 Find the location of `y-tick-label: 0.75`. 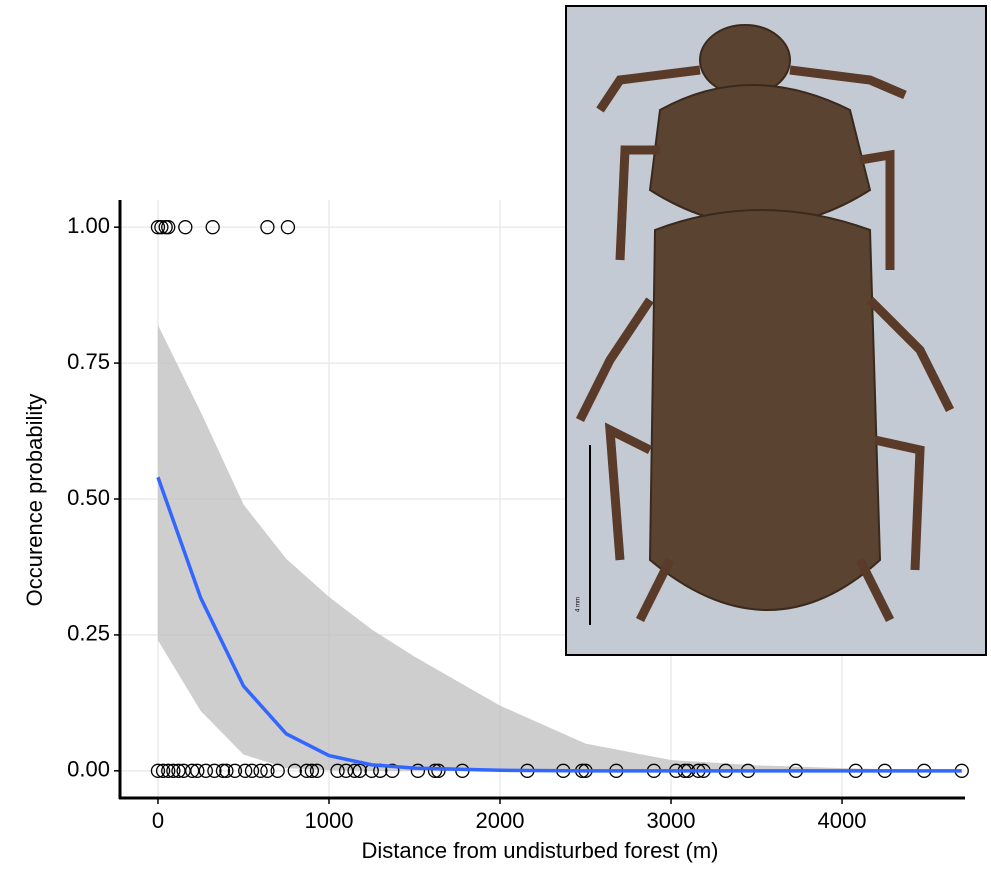

y-tick-label: 0.75 is located at coordinates (88, 361).